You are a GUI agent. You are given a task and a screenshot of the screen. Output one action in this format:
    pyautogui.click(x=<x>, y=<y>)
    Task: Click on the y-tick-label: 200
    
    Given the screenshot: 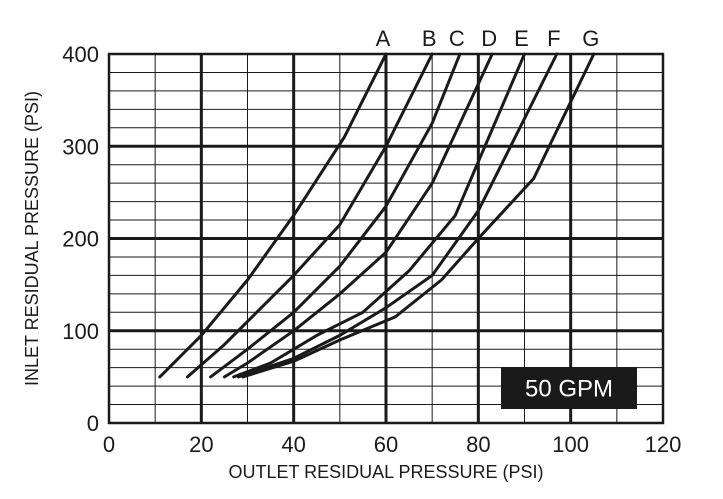 What is the action you would take?
    pyautogui.click(x=80, y=239)
    